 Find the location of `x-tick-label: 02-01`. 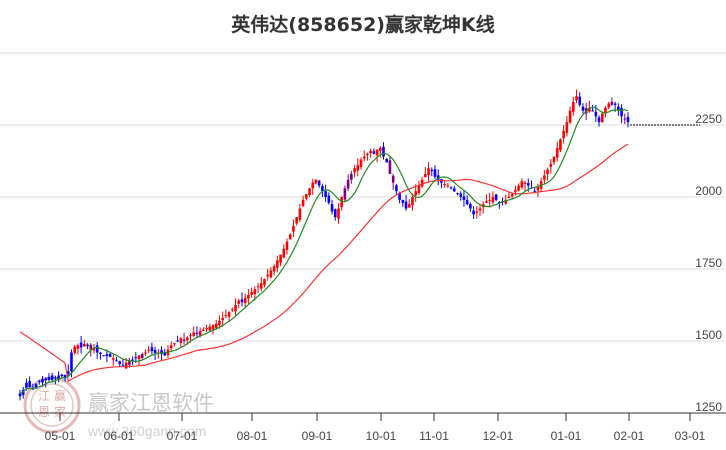

x-tick-label: 02-01 is located at coordinates (629, 436).